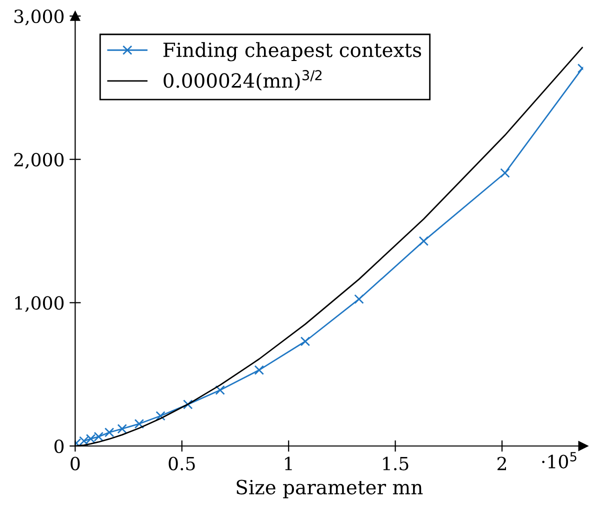 The image size is (592, 518). What do you see at coordinates (329, 489) in the screenshot?
I see `x-axis-title: Size parameter mn` at bounding box center [329, 489].